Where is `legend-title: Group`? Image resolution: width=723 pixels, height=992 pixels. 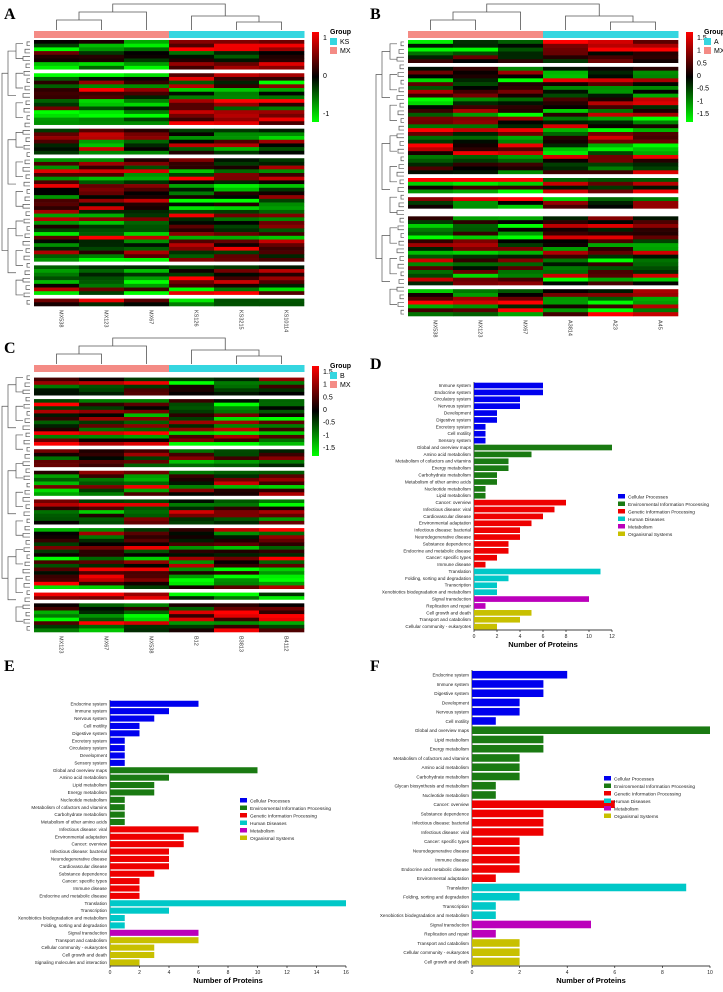
legend-title: Group is located at coordinates (713, 32).